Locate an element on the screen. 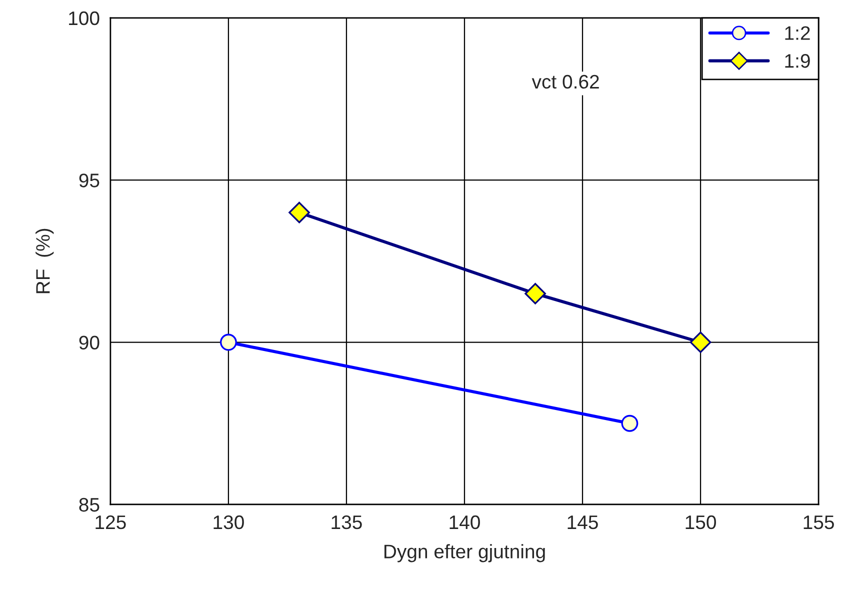  y-tick-label: 95 is located at coordinates (89, 181).